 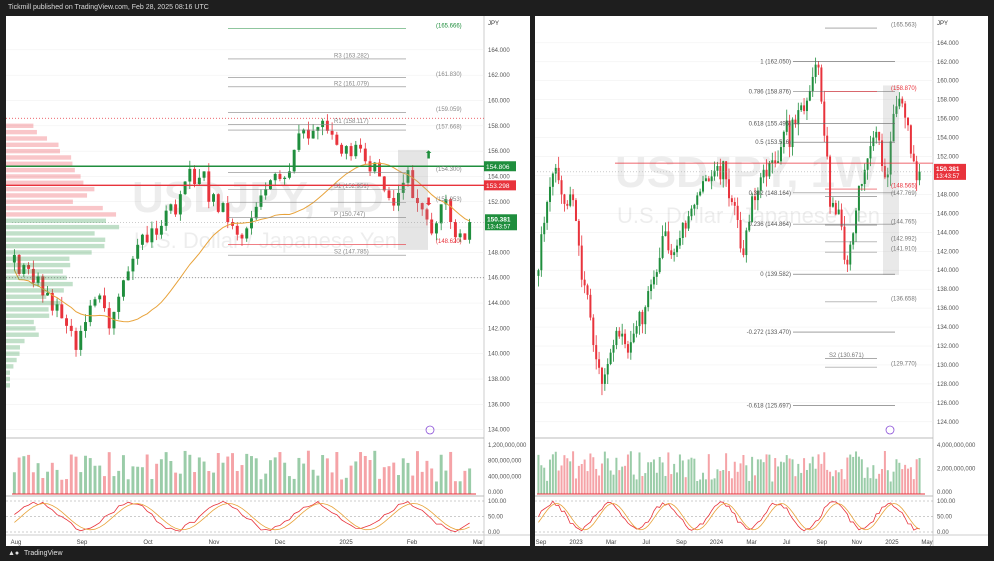 I want to click on fib-label: 0.786 (158.876), so click(x=770, y=92).